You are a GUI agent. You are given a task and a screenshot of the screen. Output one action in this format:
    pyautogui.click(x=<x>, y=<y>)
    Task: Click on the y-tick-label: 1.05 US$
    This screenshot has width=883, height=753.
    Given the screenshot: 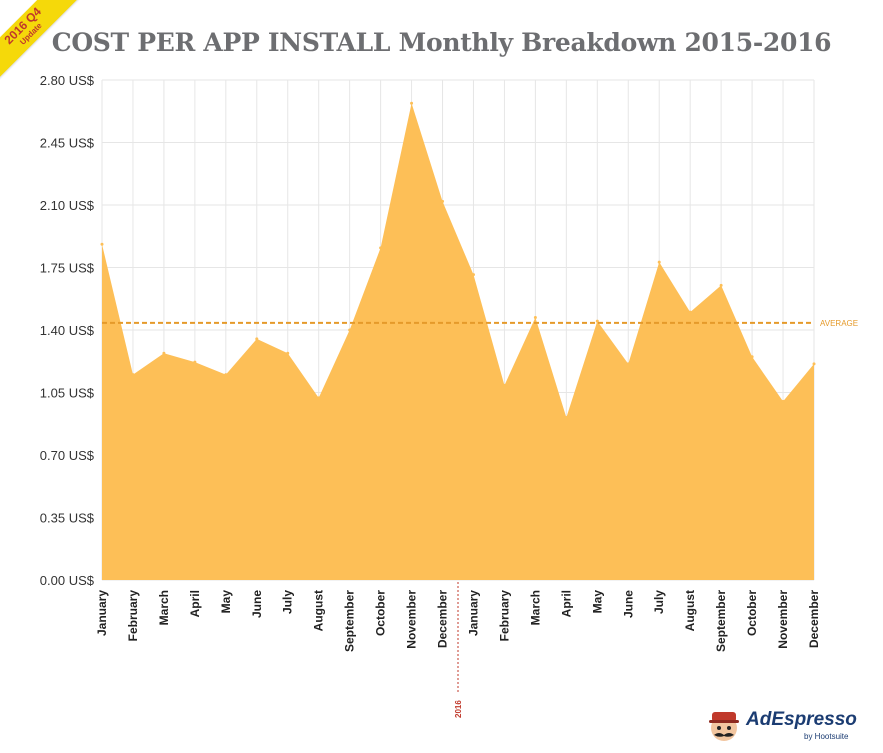 What is the action you would take?
    pyautogui.click(x=67, y=393)
    